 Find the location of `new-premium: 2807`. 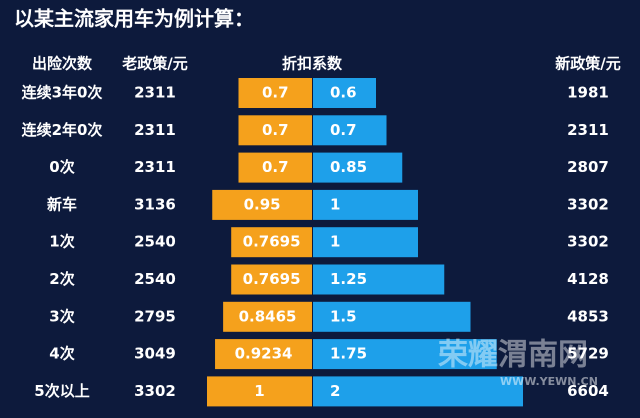

new-premium: 2807 is located at coordinates (588, 167).